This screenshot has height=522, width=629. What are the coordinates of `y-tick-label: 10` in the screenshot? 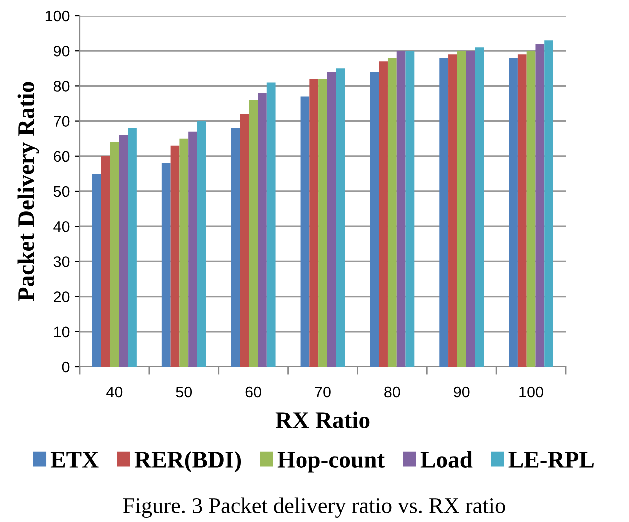 It's located at (62, 332).